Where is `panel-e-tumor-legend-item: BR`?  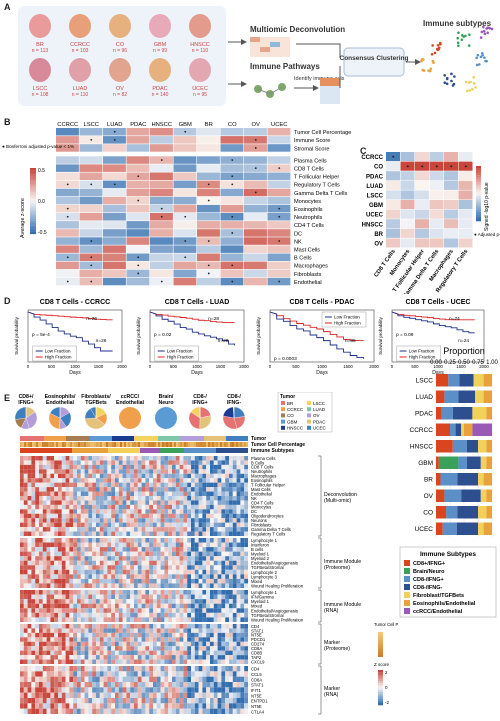
panel-e-tumor-legend-item: BR is located at coordinates (290, 403).